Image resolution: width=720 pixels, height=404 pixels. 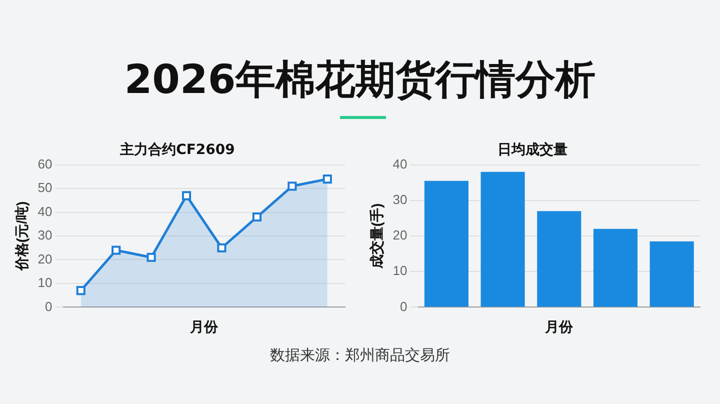 What do you see at coordinates (177, 149) in the screenshot?
I see `chart-subtitle: 主力合约CF2609` at bounding box center [177, 149].